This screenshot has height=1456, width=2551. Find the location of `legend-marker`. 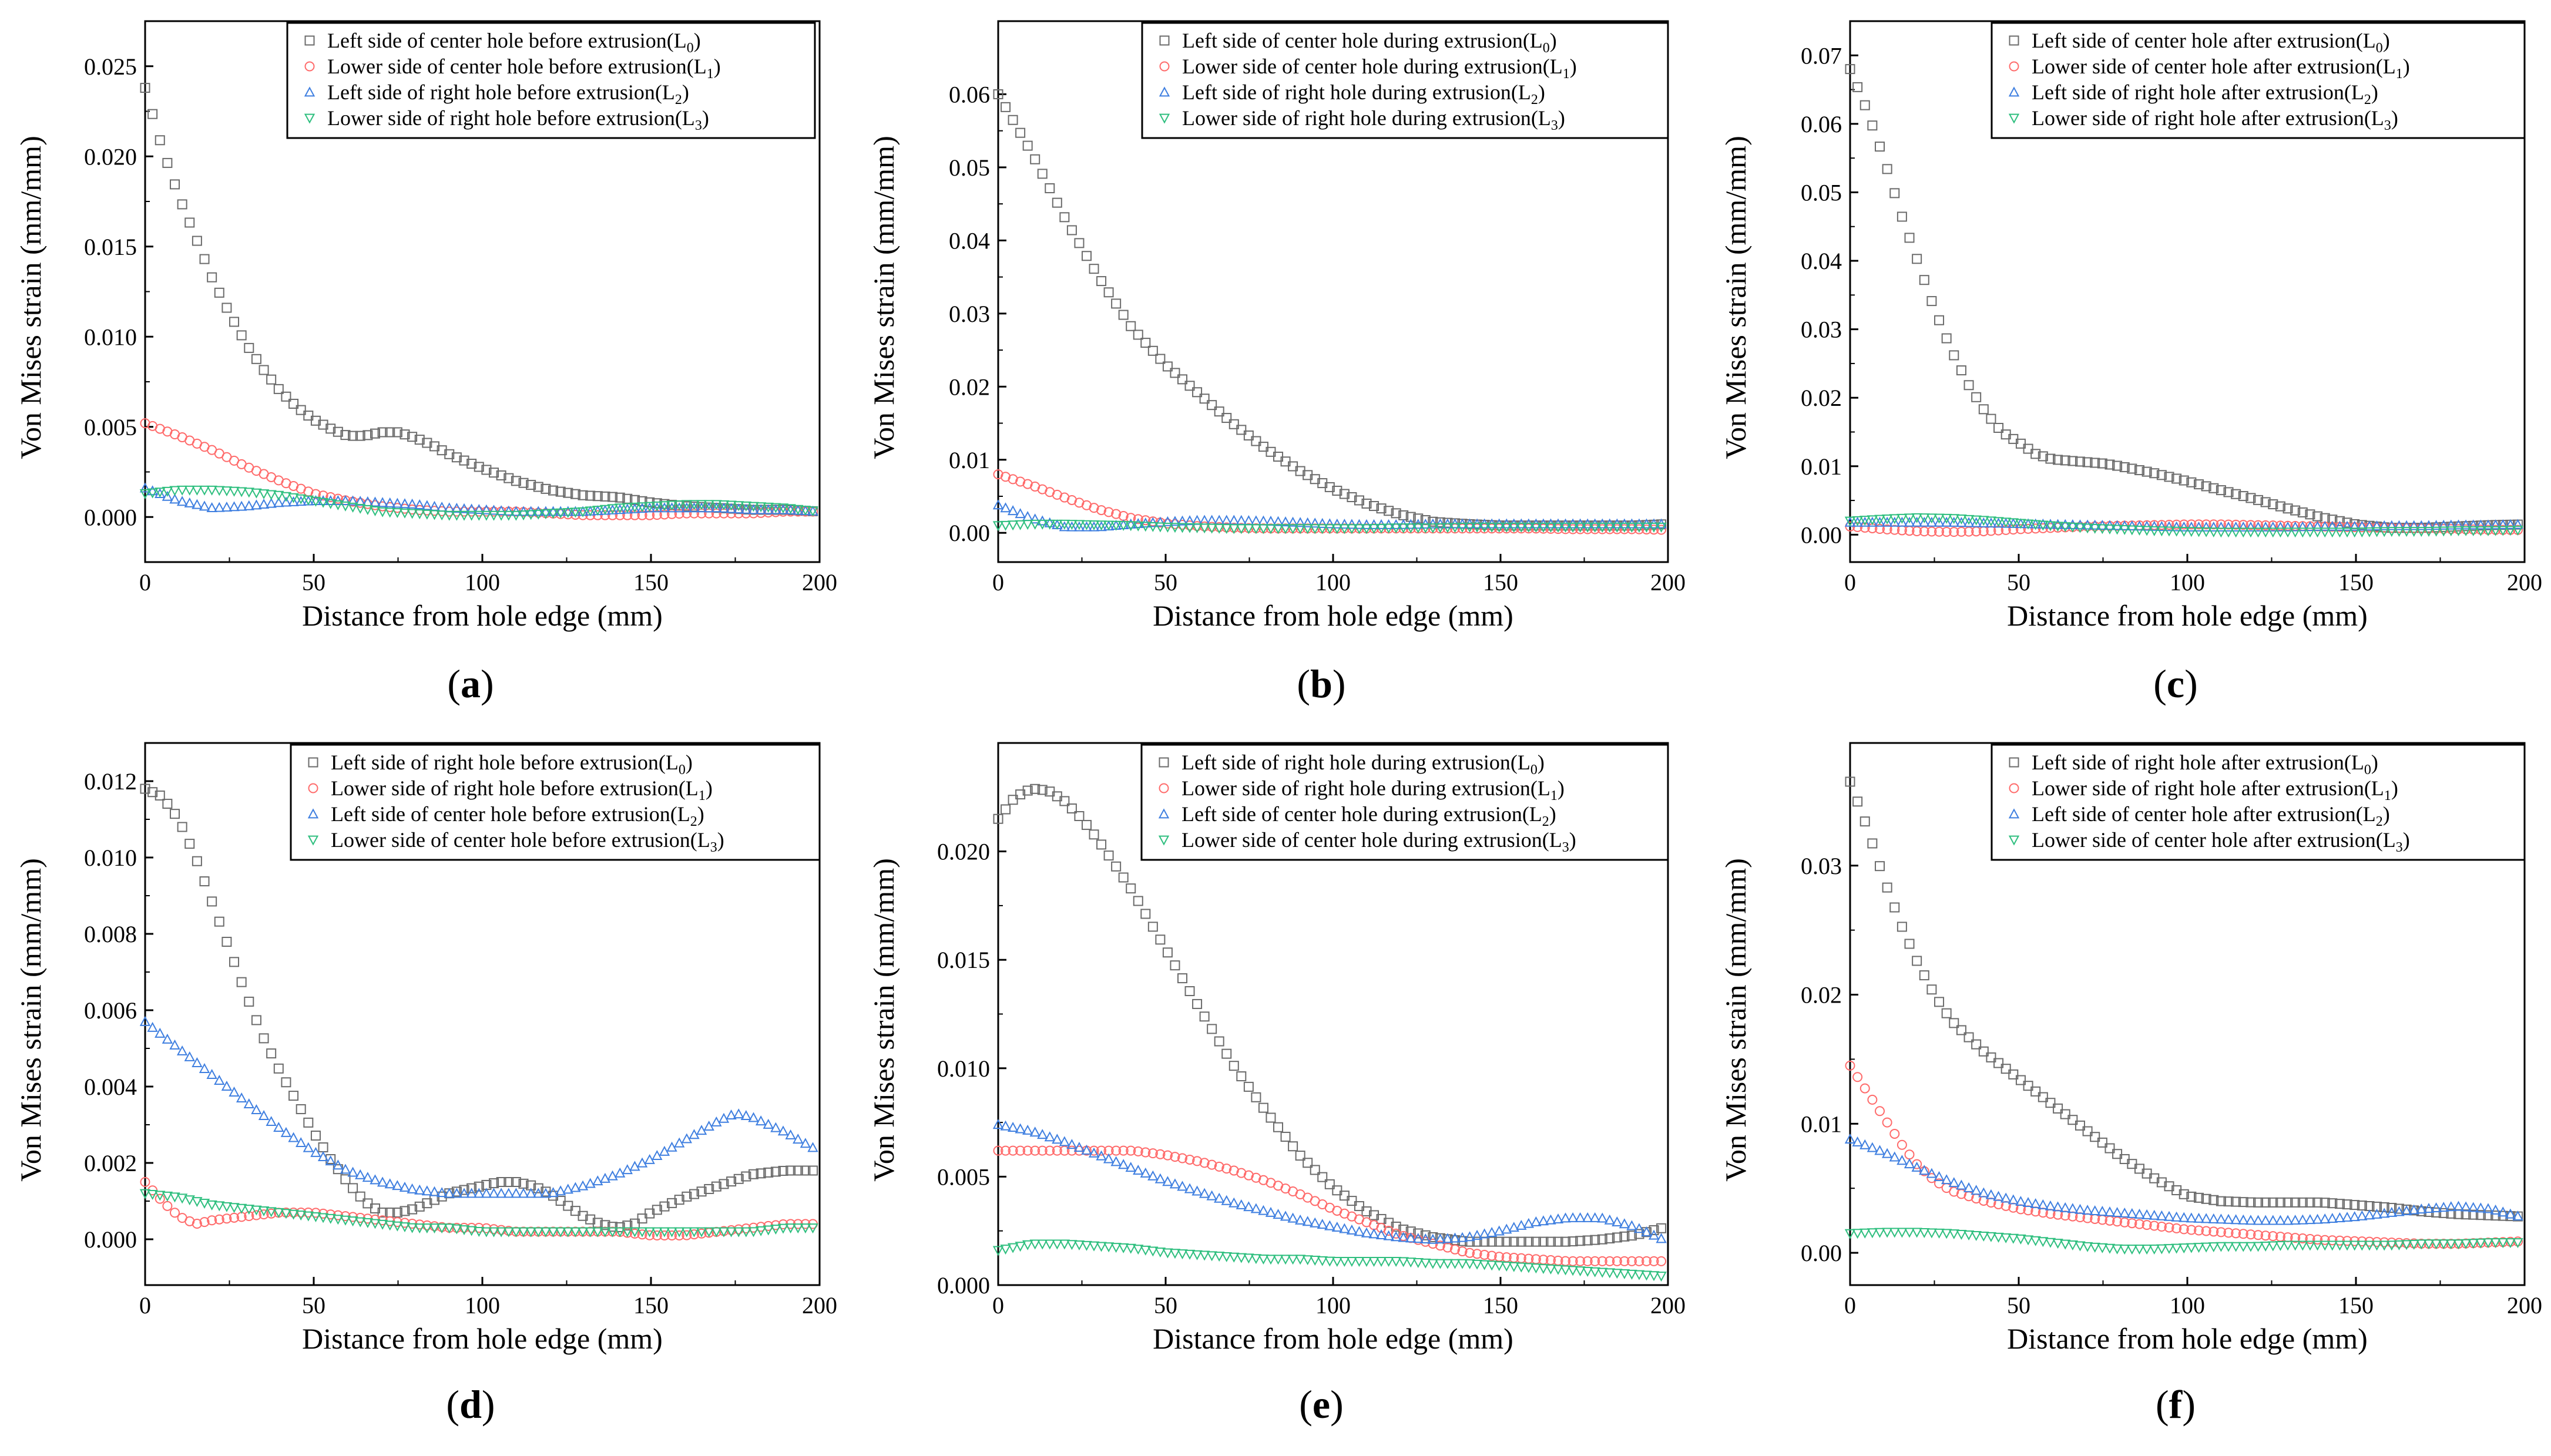

legend-marker is located at coordinates (313, 762).